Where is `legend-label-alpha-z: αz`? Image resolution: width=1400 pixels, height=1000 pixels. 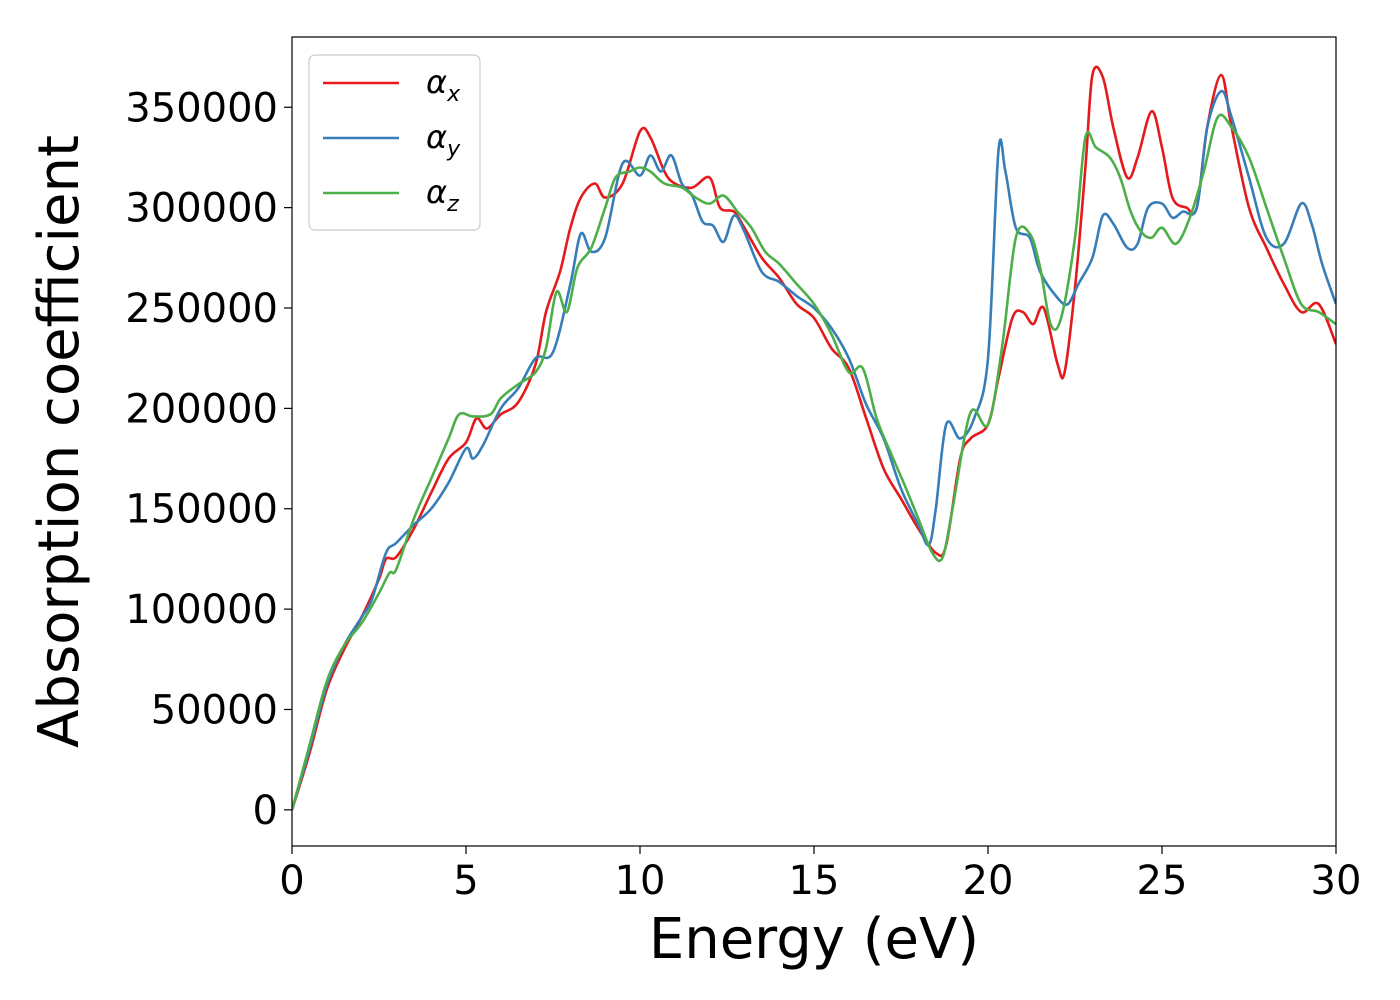
legend-label-alpha-z: αz is located at coordinates (442, 195).